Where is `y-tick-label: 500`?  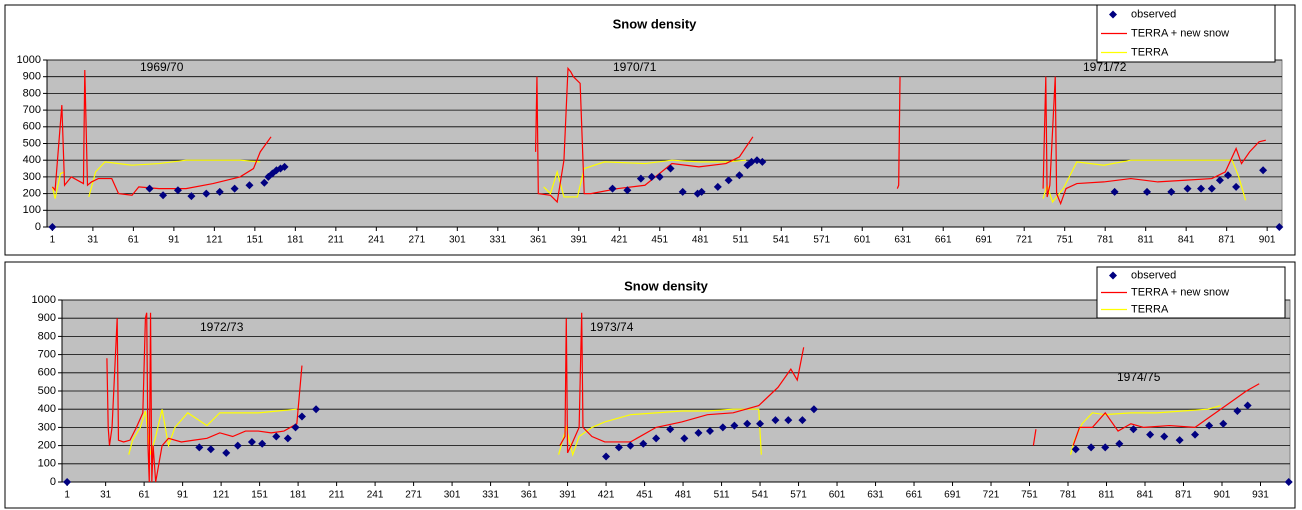
y-tick-label: 500 is located at coordinates (47, 391).